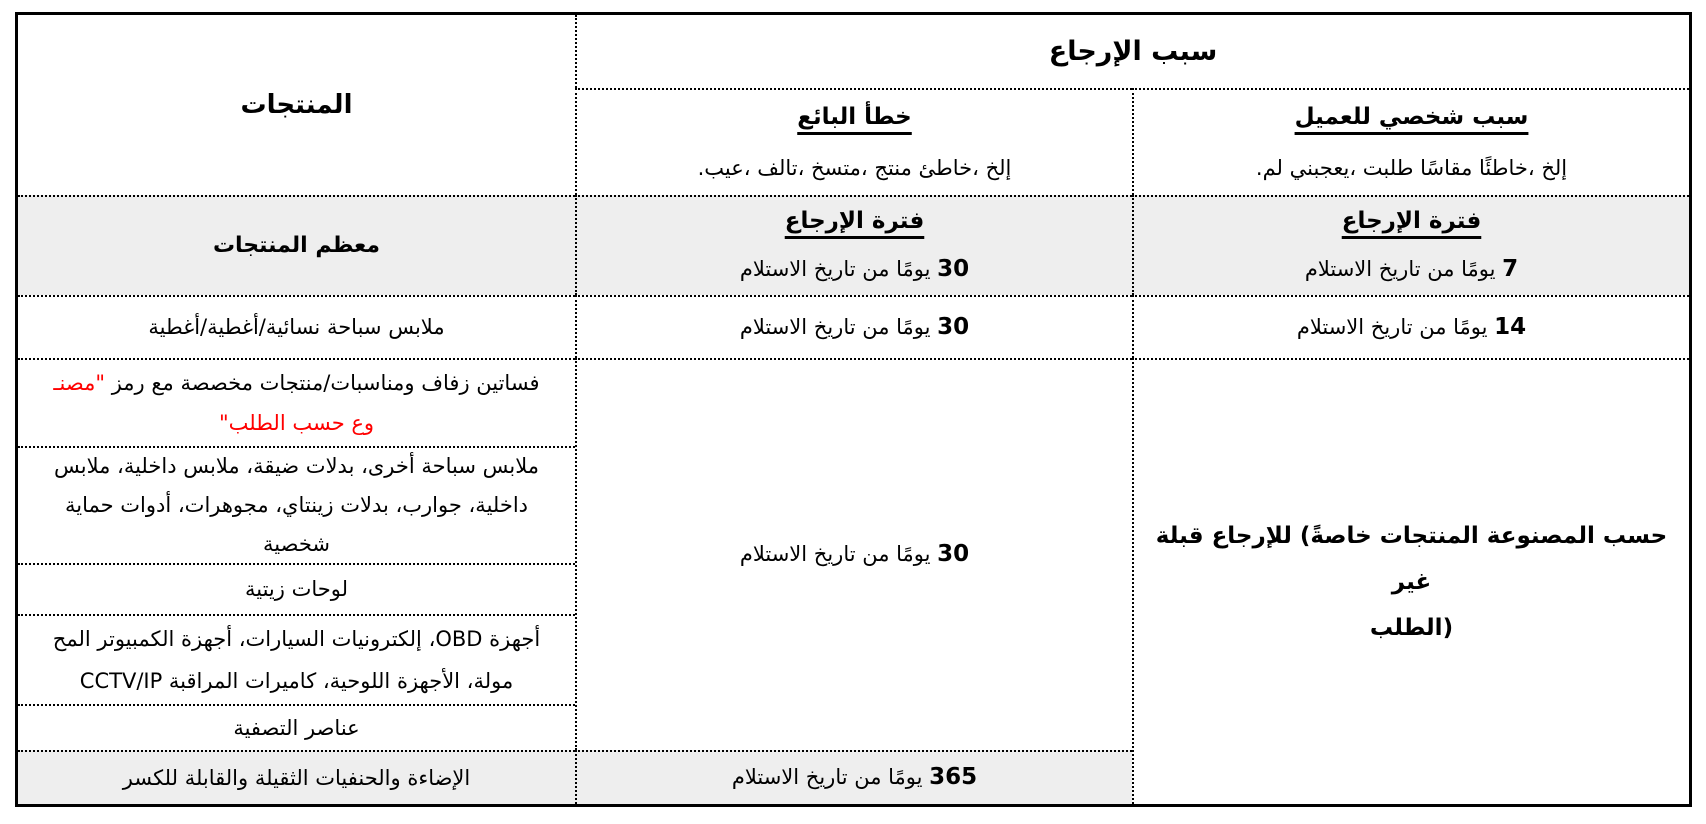 The image size is (1706, 824). I want to click on customer-reason-heading: سبب شخصي للعميل, so click(1411, 117).